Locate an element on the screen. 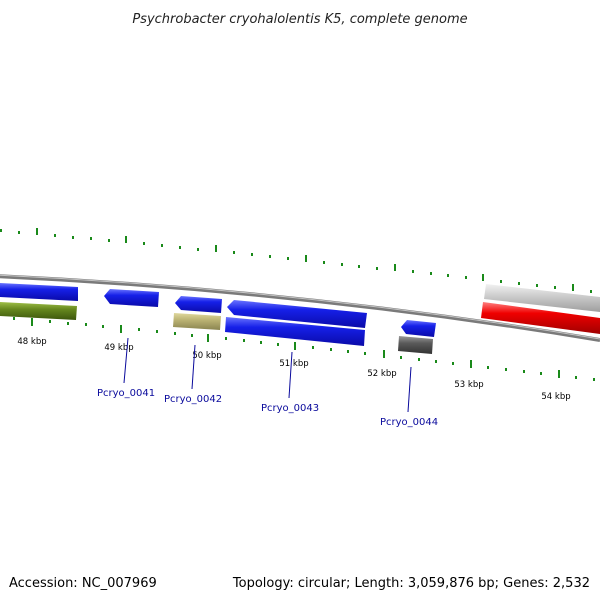 The height and width of the screenshot is (600, 600). tick-label: 54 kbp is located at coordinates (555, 397).